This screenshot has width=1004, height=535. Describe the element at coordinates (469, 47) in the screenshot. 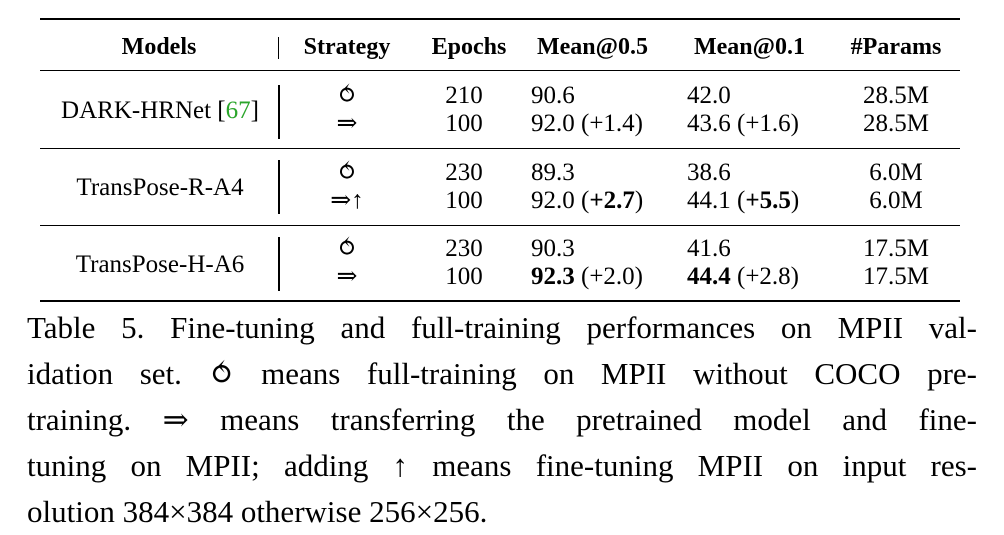

I see `header-epochs: Epochs` at that location.